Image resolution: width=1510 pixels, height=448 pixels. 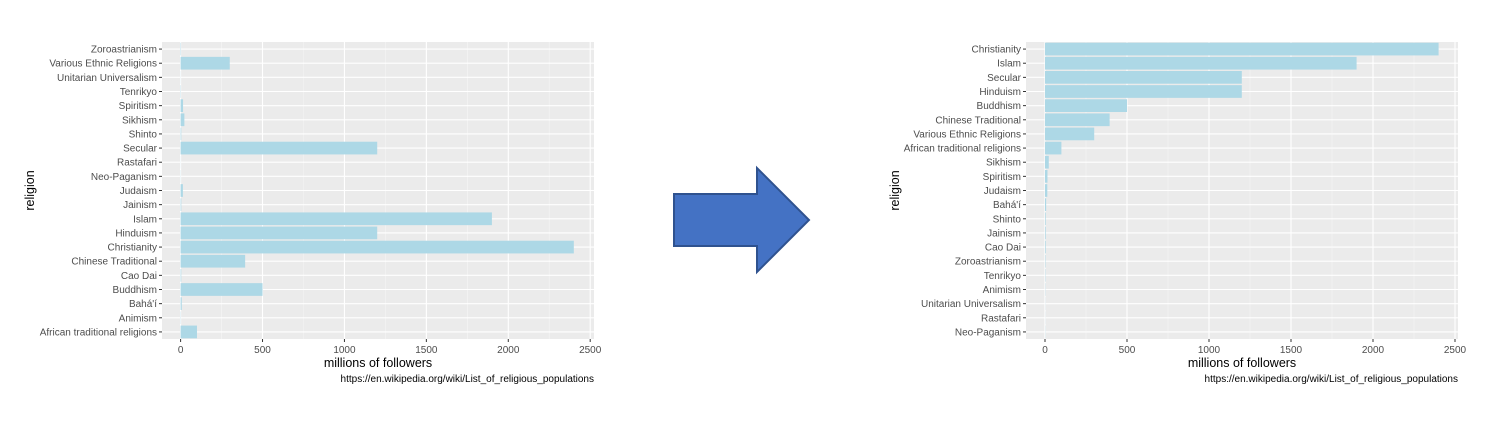 I want to click on right-arrow-icon, so click(x=742, y=220).